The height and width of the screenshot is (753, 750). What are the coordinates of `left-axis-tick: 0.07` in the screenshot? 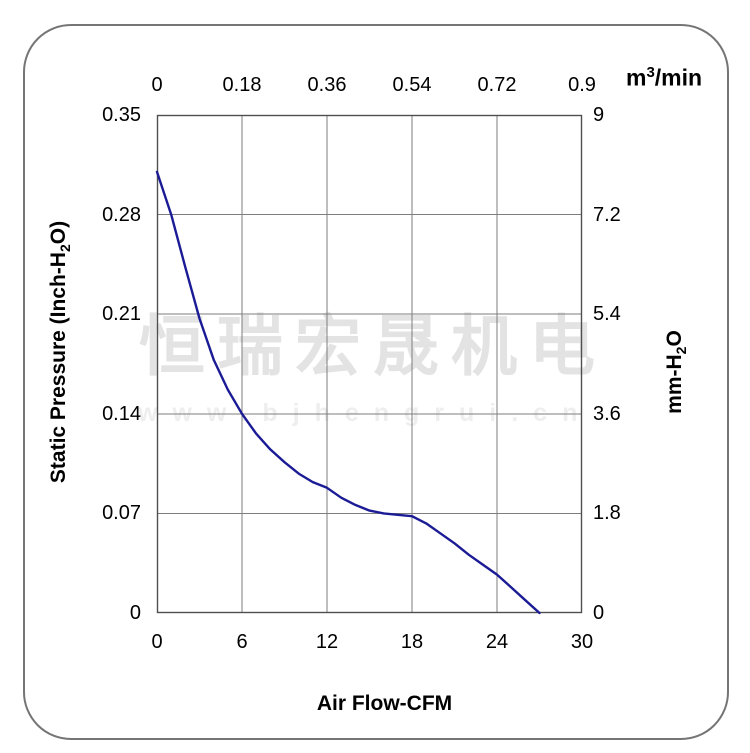 It's located at (121, 513).